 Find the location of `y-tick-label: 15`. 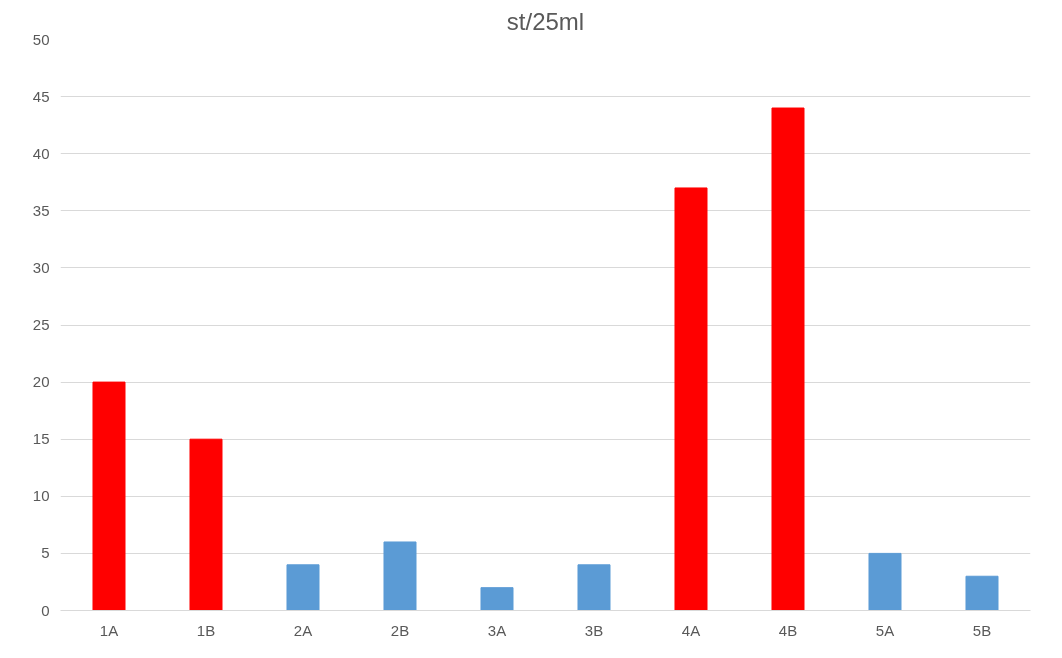

y-tick-label: 15 is located at coordinates (41, 439).